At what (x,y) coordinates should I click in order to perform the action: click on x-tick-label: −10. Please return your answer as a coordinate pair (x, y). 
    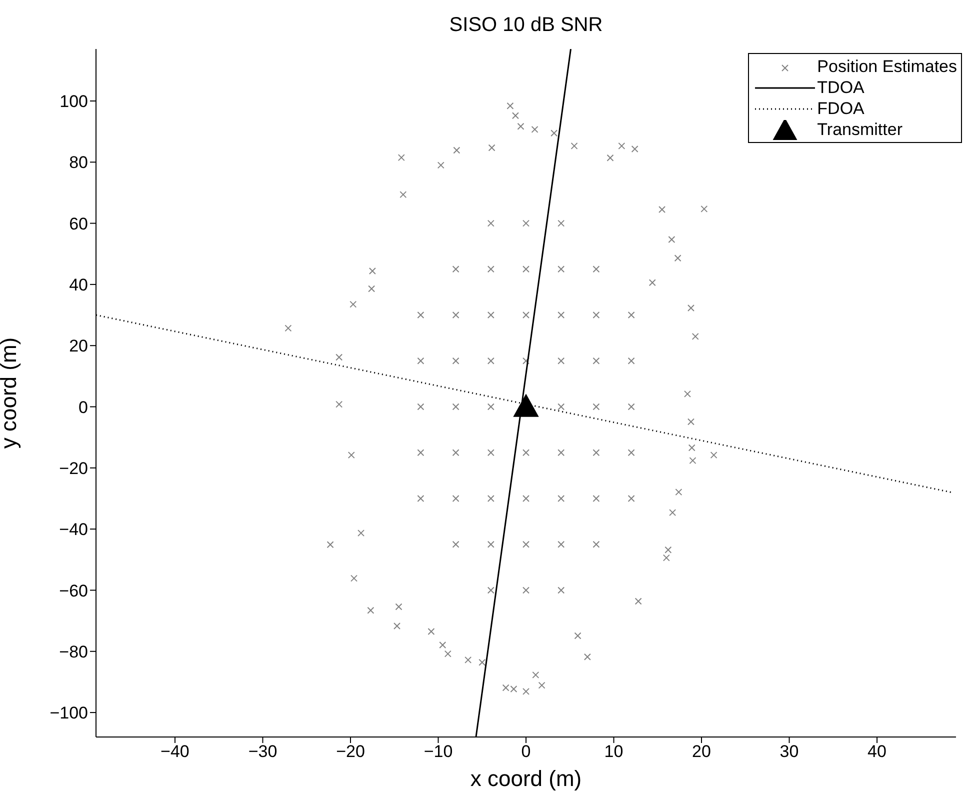
    Looking at the image, I should click on (438, 752).